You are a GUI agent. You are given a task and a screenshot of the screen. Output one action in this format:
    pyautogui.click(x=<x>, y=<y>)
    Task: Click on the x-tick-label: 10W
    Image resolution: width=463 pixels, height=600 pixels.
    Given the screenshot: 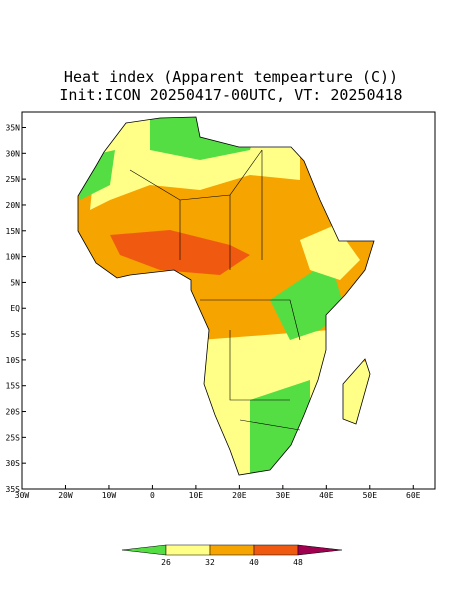 What is the action you would take?
    pyautogui.click(x=109, y=495)
    